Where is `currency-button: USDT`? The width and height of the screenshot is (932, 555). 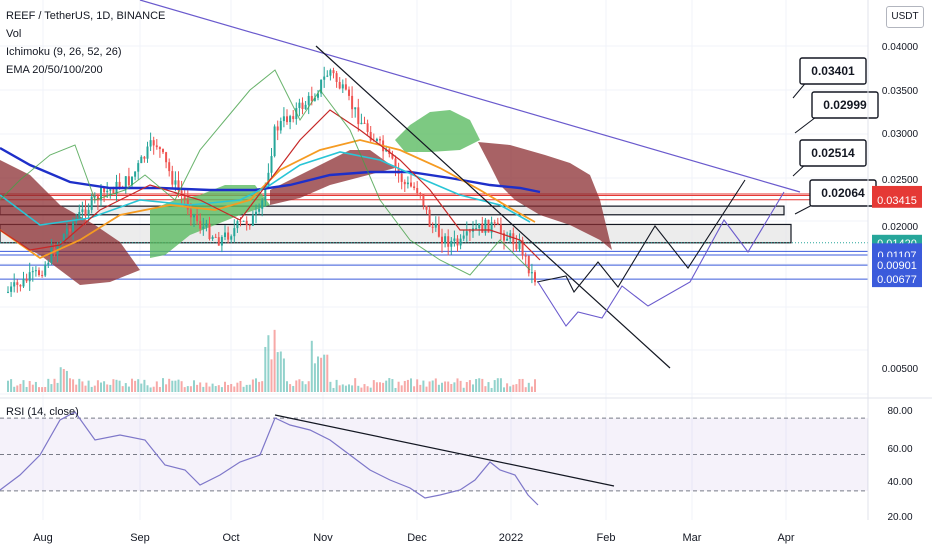
currency-button: USDT is located at coordinates (905, 17).